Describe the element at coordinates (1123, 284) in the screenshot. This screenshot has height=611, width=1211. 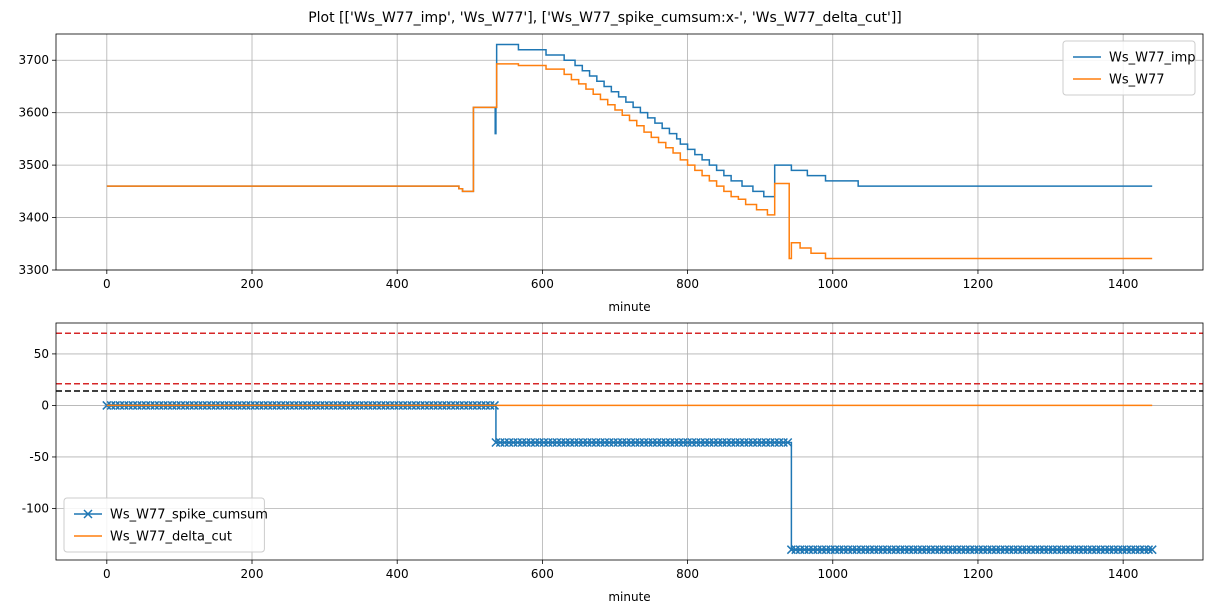
I see `top-xtick-label: 1400` at that location.